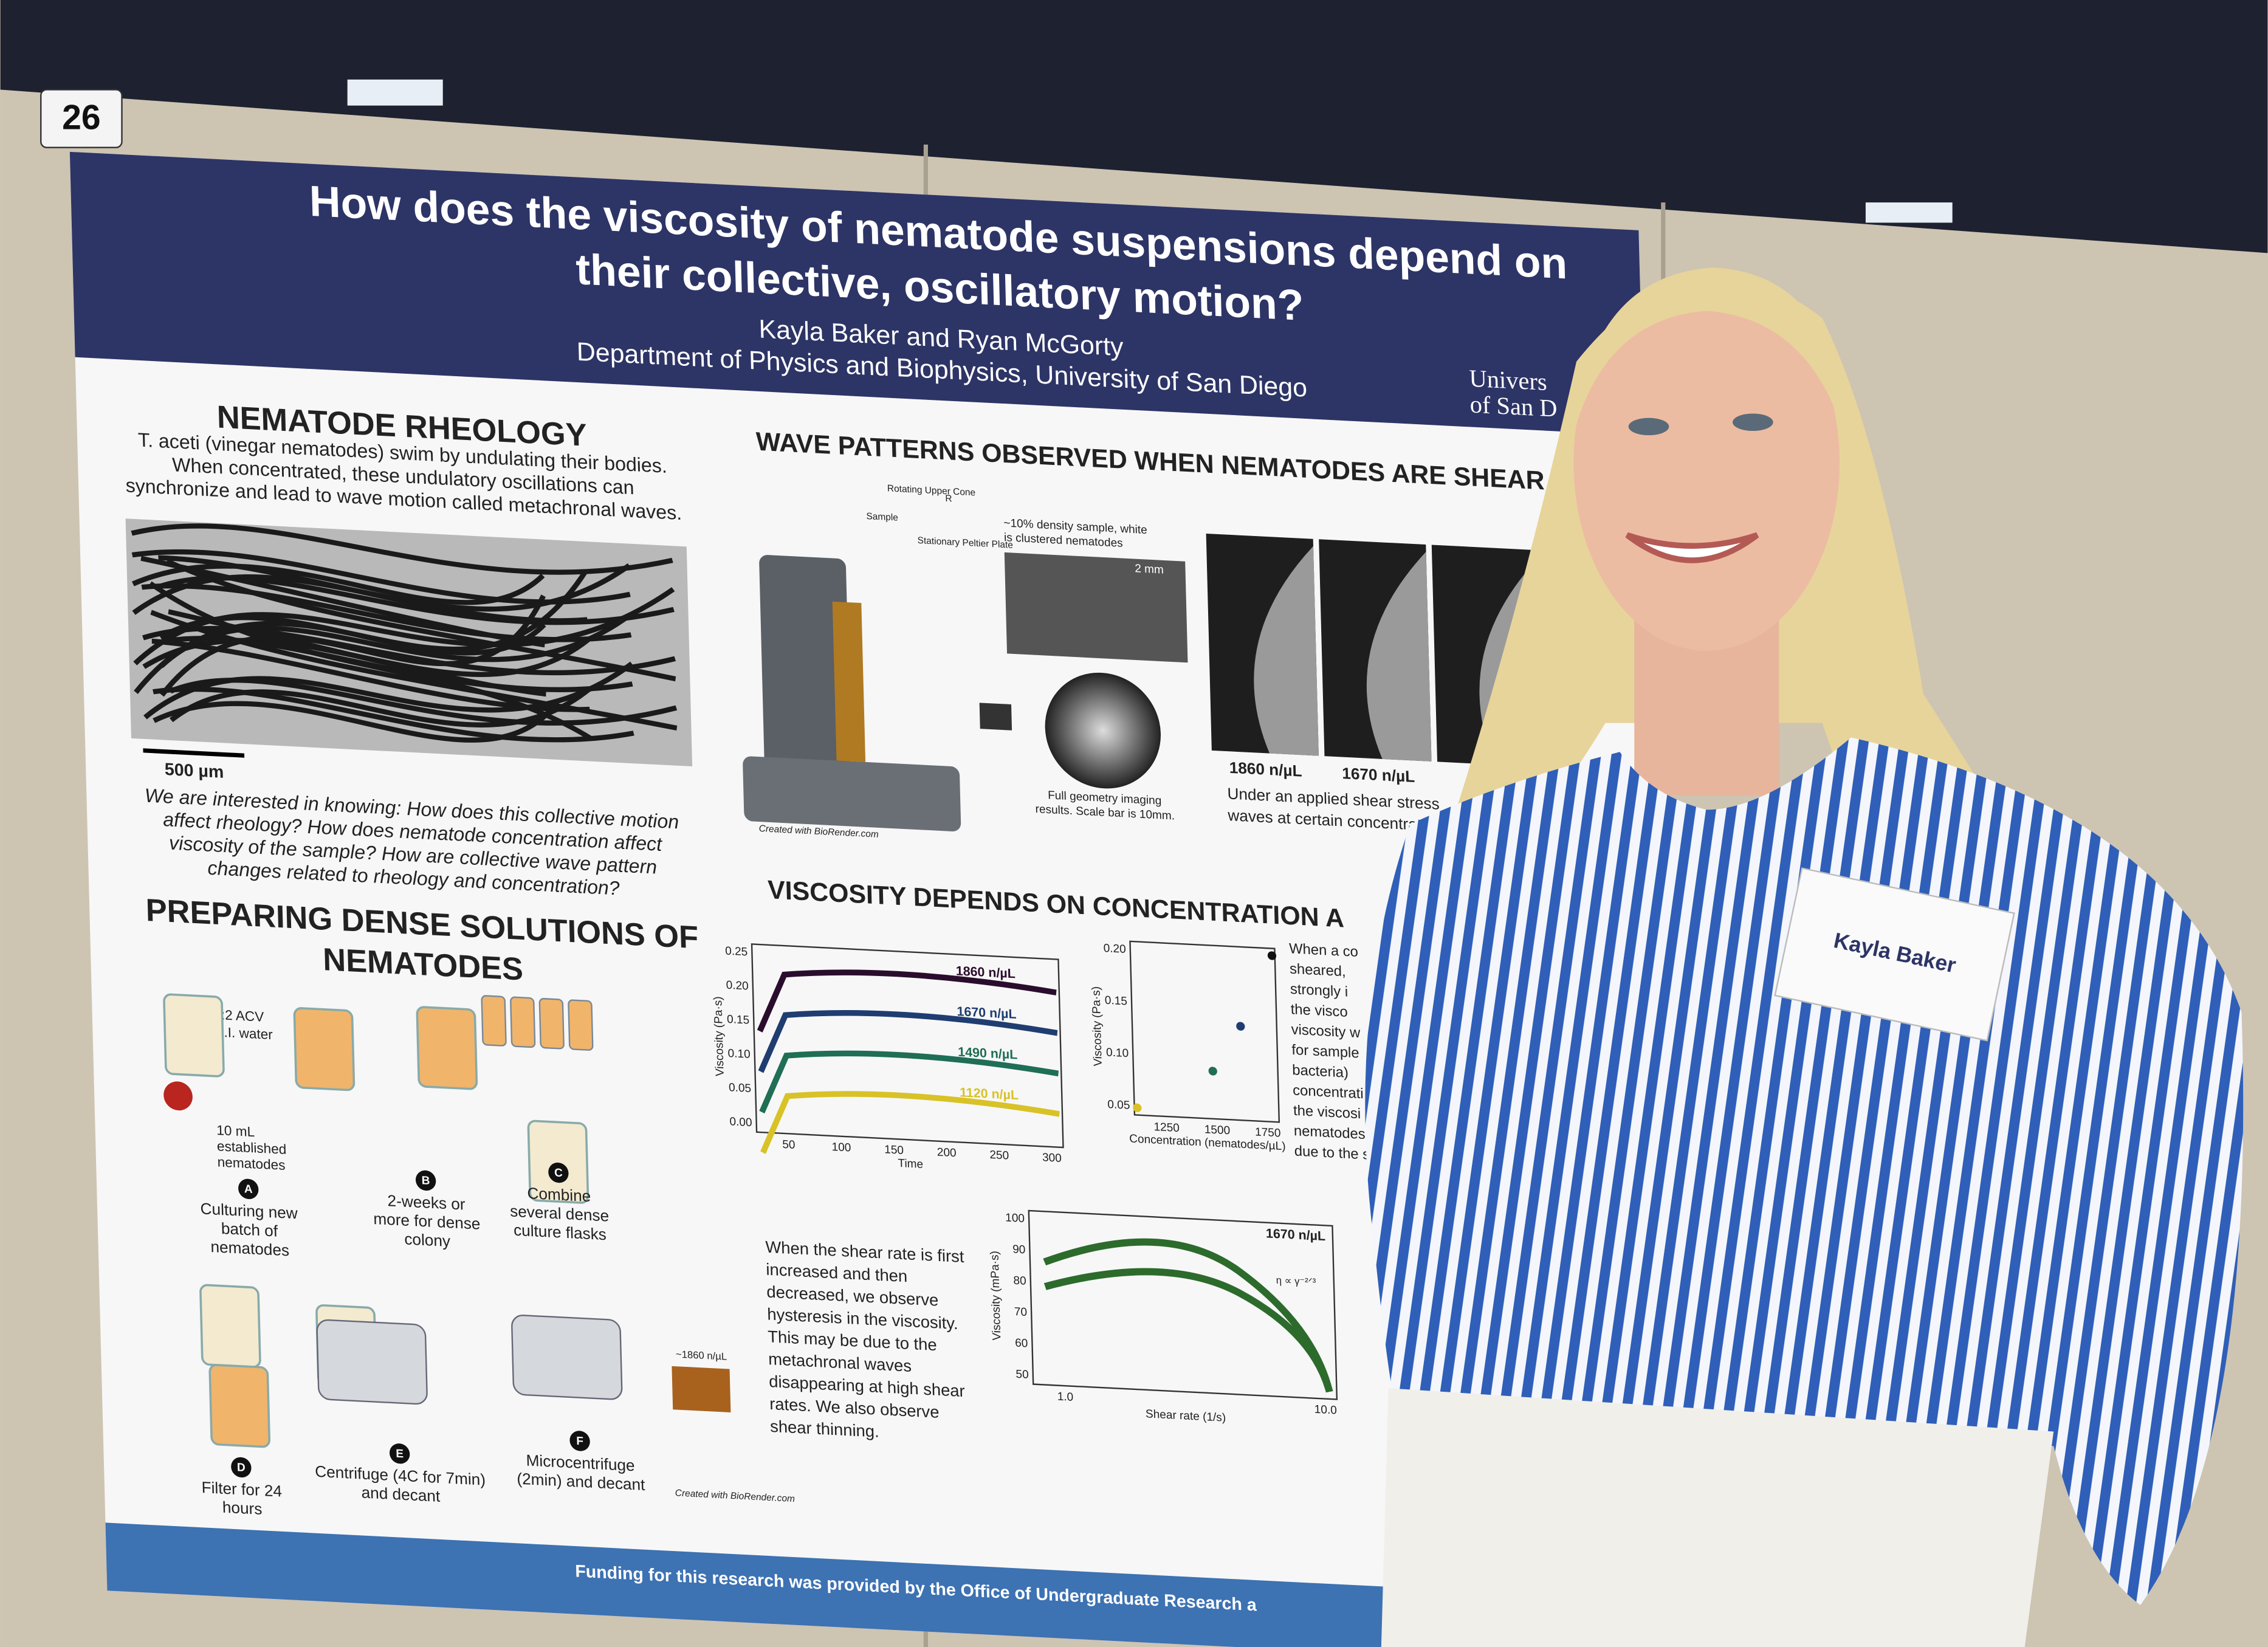  Describe the element at coordinates (882, 517) in the screenshot. I see `rheometer-label: Sample` at that location.